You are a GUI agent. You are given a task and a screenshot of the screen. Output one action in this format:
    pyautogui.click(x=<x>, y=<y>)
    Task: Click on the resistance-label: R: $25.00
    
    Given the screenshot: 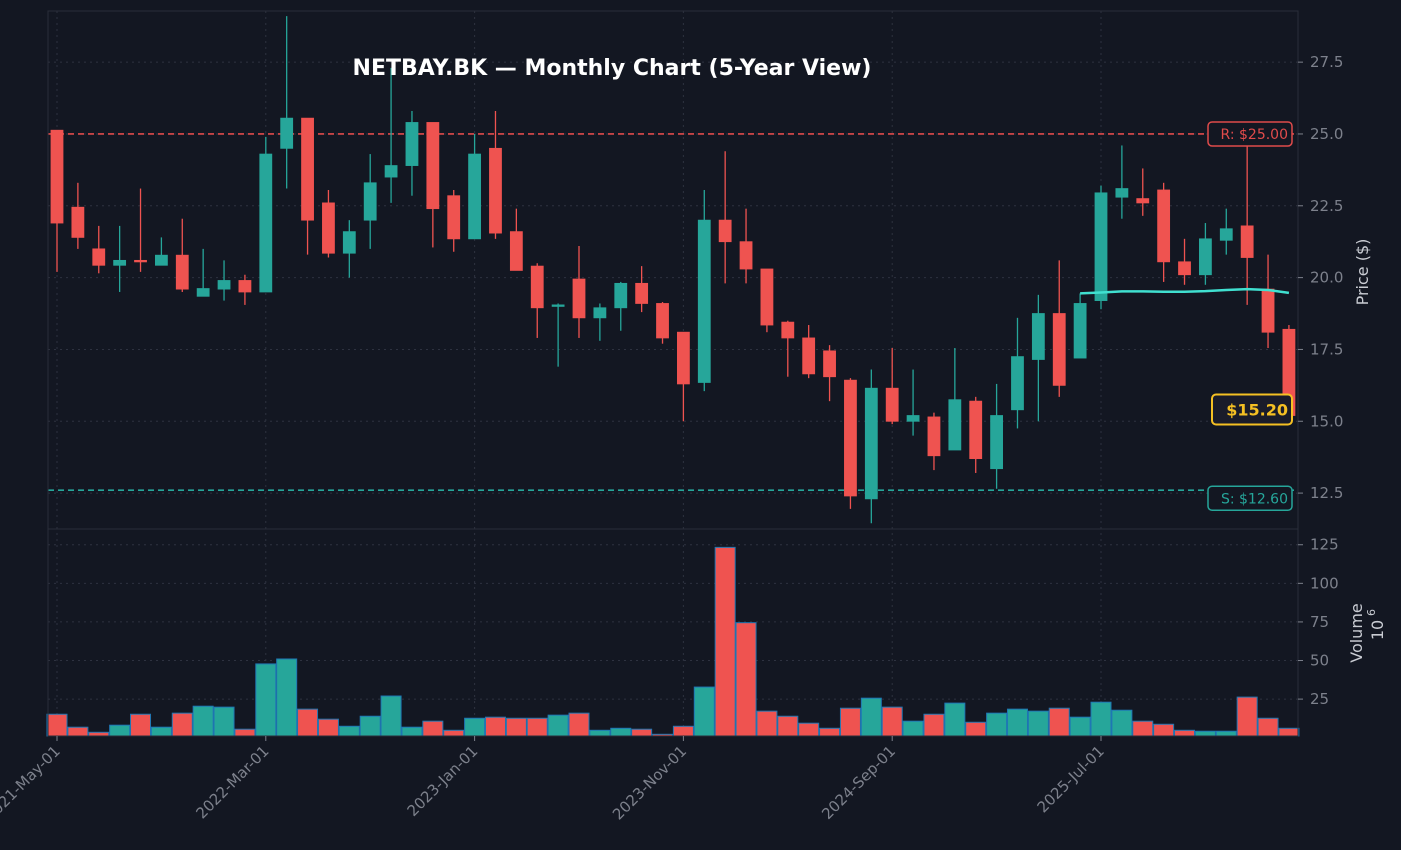 What is the action you would take?
    pyautogui.click(x=1250, y=134)
    